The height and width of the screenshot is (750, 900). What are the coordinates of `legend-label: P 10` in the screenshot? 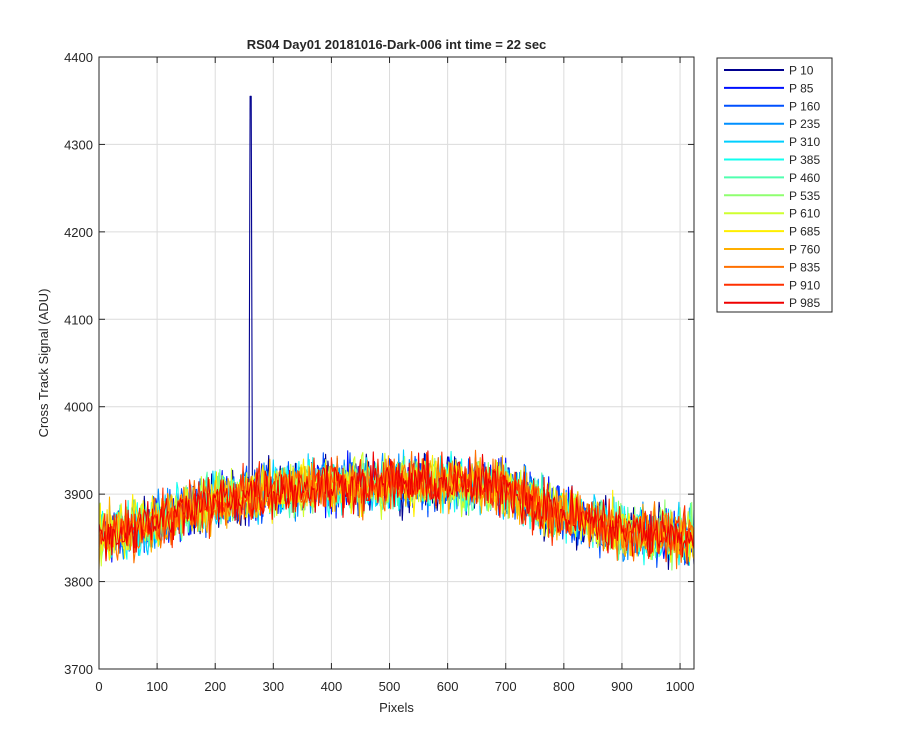 It's located at (801, 71).